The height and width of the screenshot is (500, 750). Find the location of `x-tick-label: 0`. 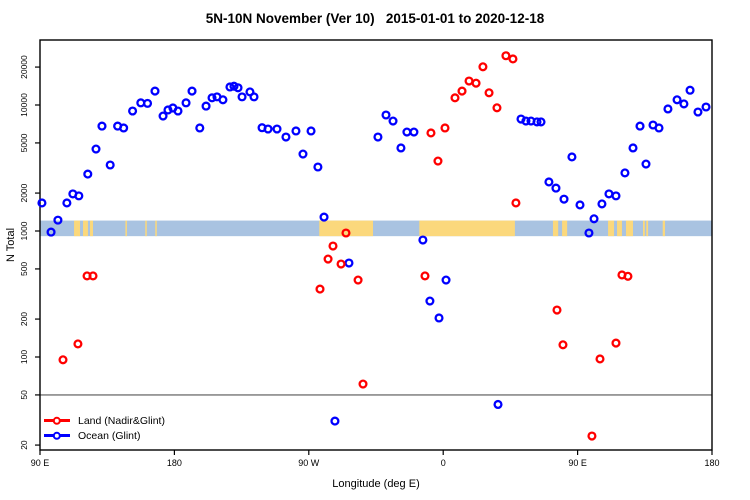

x-tick-label: 0 is located at coordinates (443, 463).